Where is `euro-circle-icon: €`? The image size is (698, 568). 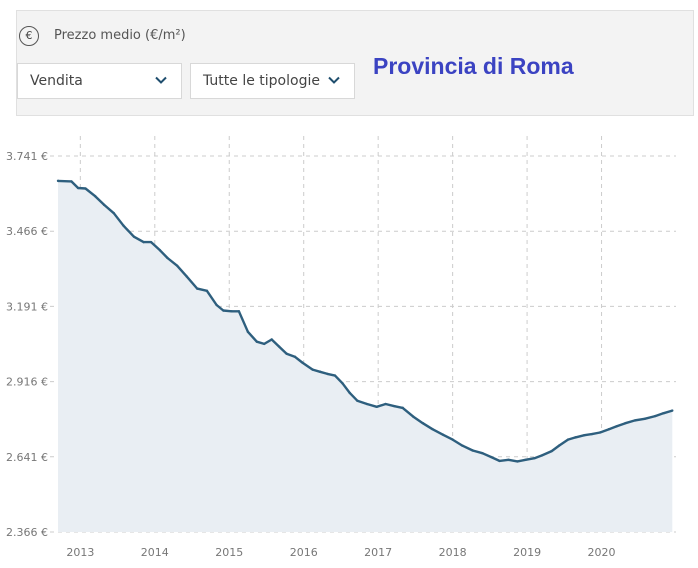
euro-circle-icon: € is located at coordinates (29, 36).